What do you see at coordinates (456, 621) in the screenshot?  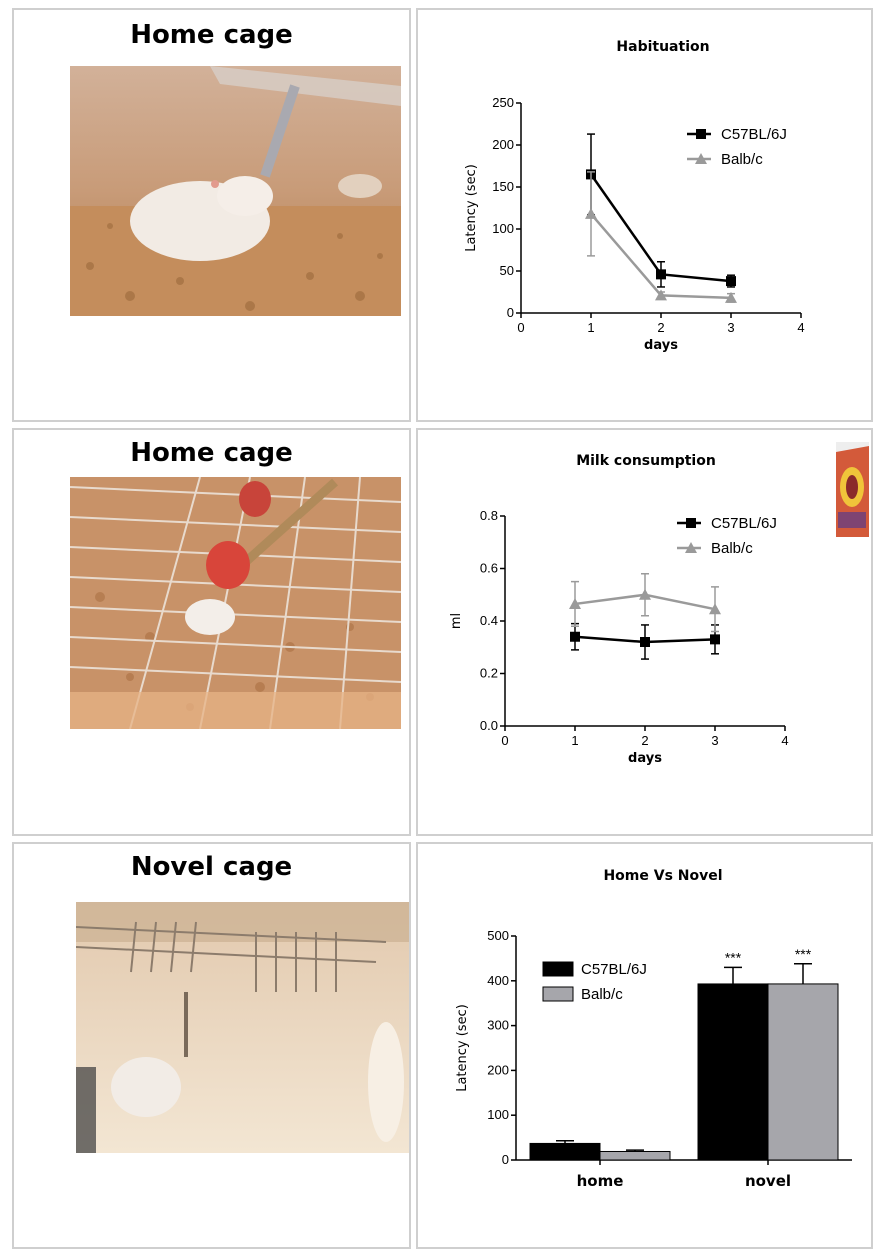 I see `y-axis-title: ml` at bounding box center [456, 621].